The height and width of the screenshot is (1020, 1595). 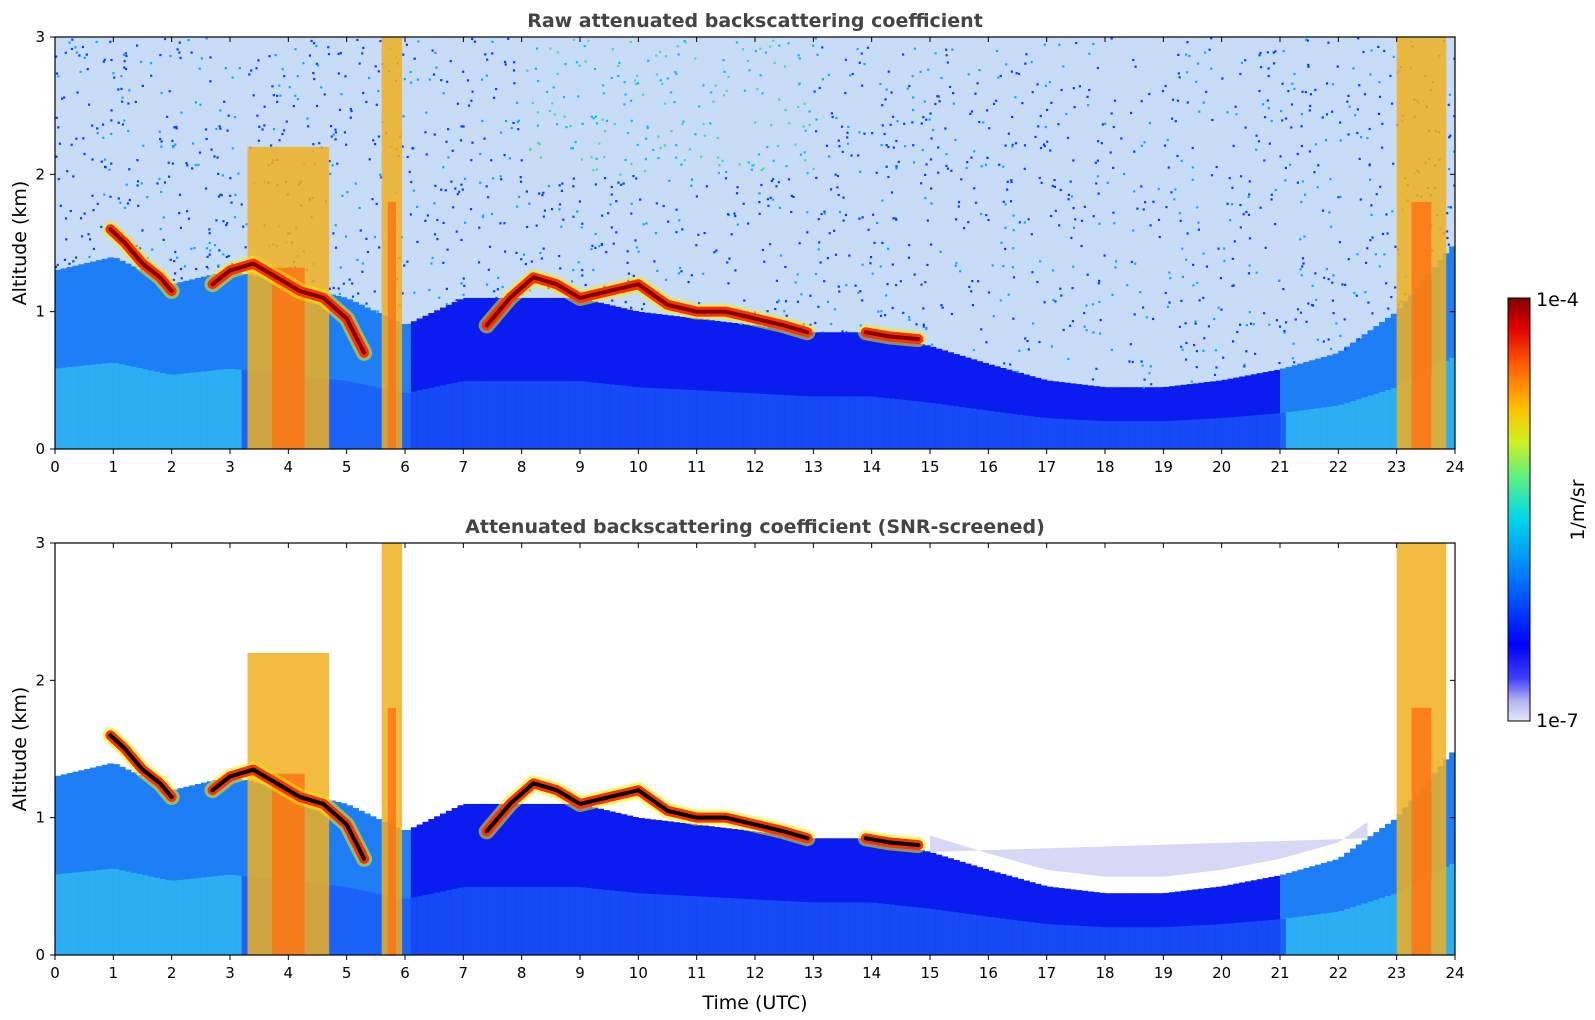 I want to click on y-tick-label: 3, so click(x=40, y=543).